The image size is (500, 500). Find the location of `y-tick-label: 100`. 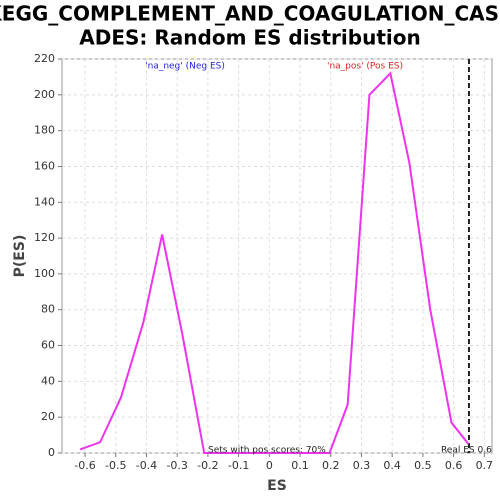

y-tick-label: 100 is located at coordinates (44, 273).